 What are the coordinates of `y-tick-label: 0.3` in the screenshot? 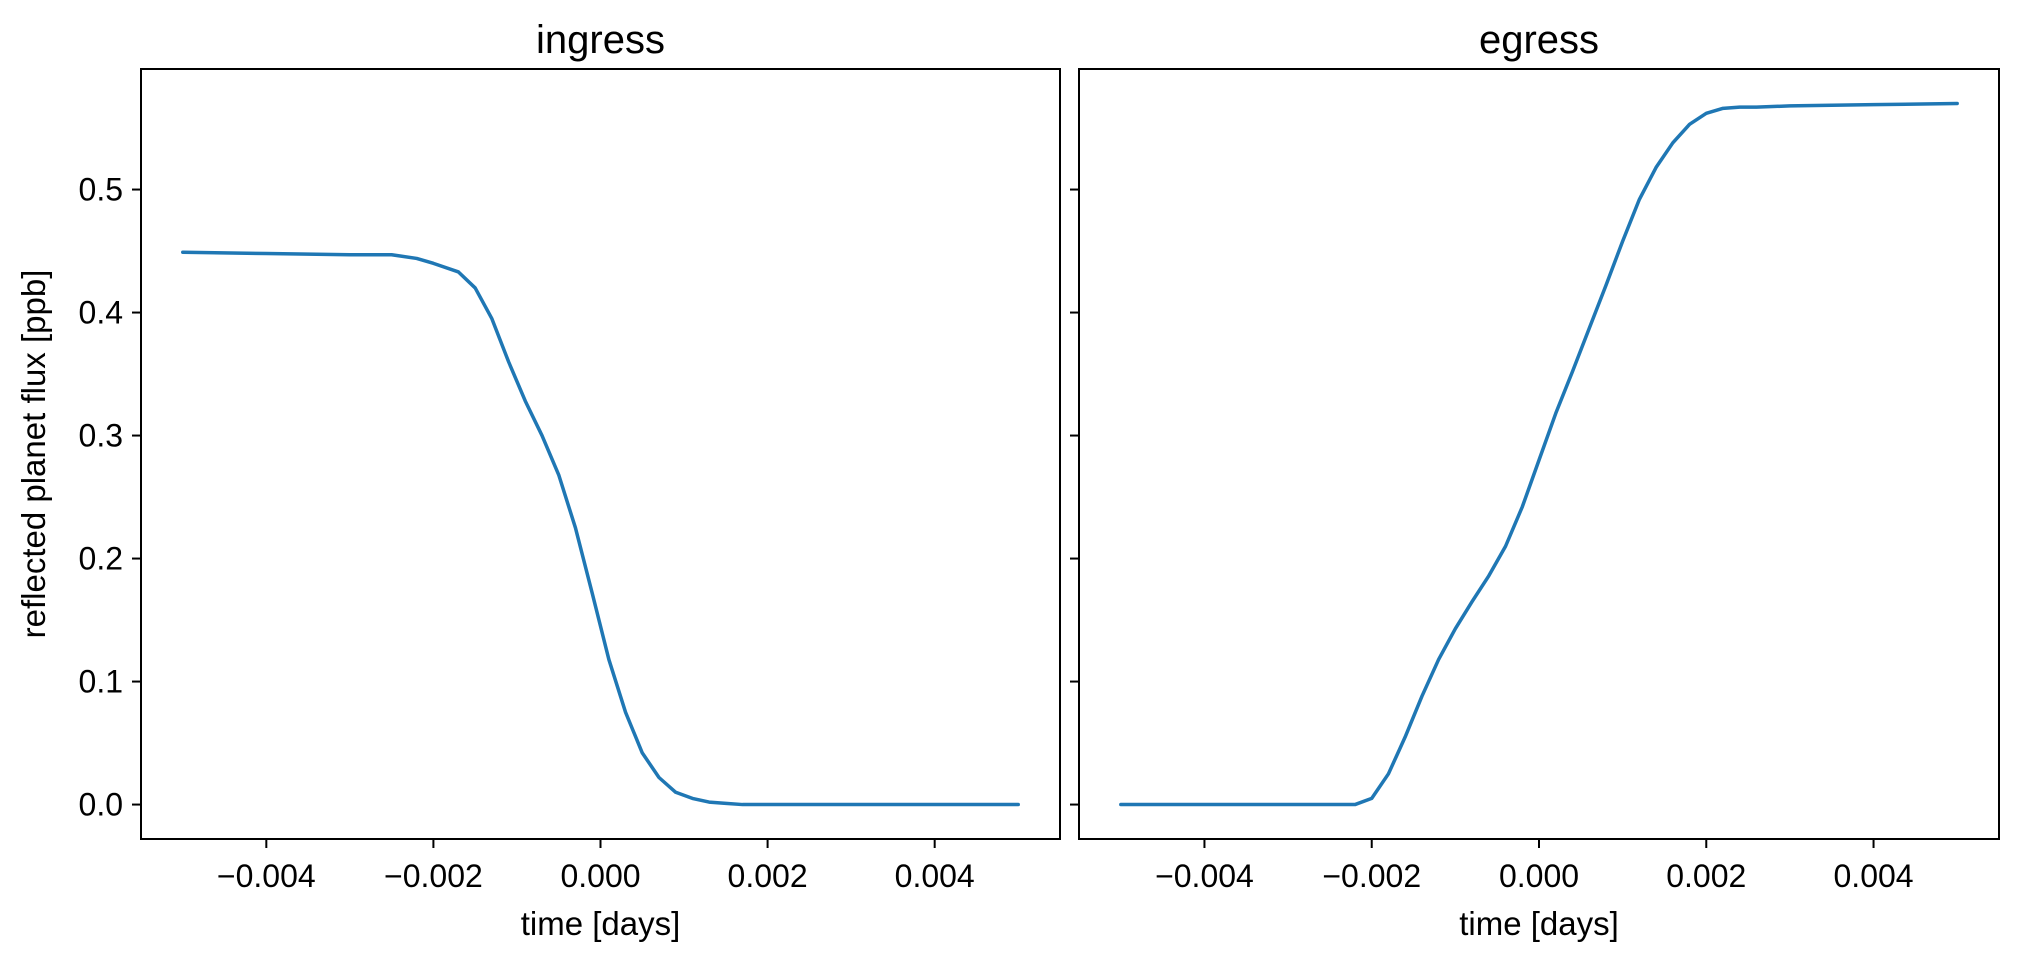 It's located at (101, 436).